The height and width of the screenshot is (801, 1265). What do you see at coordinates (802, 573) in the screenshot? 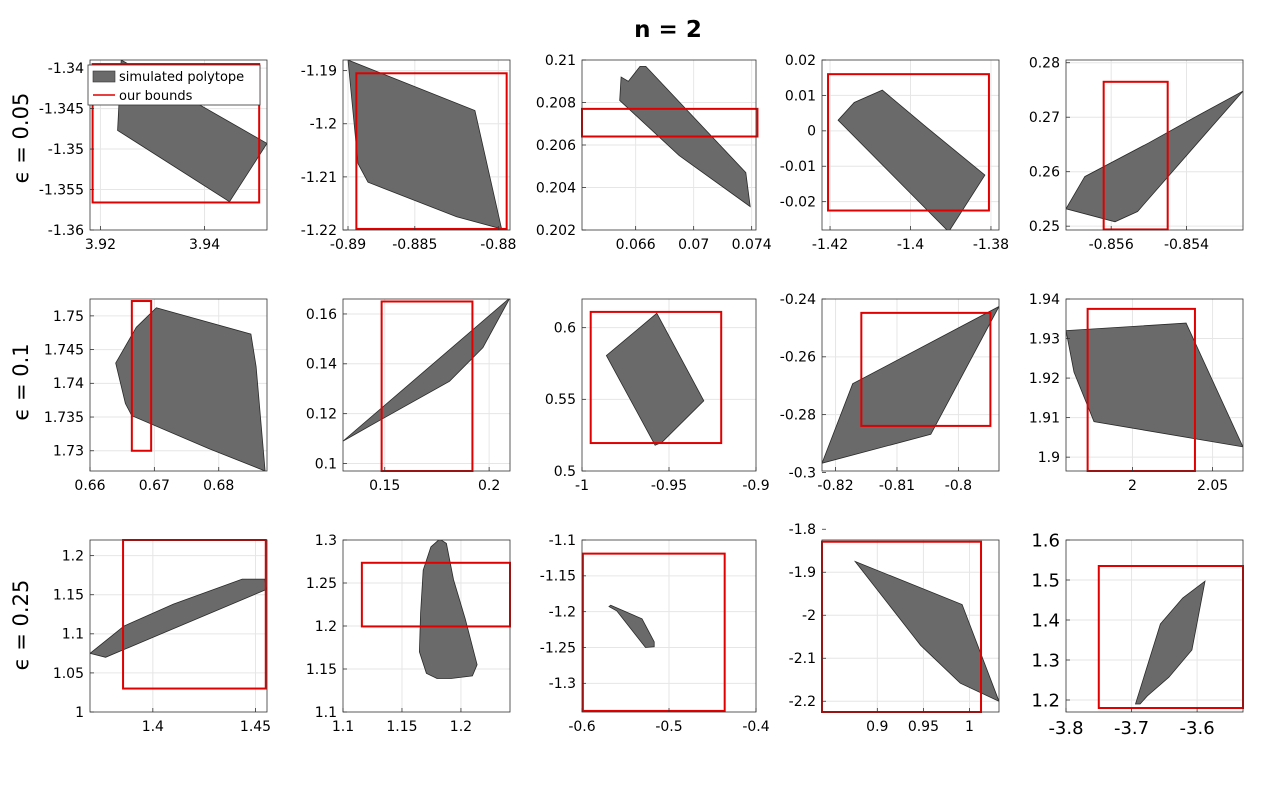
I see `y-tick-label: -1.9` at bounding box center [802, 573].